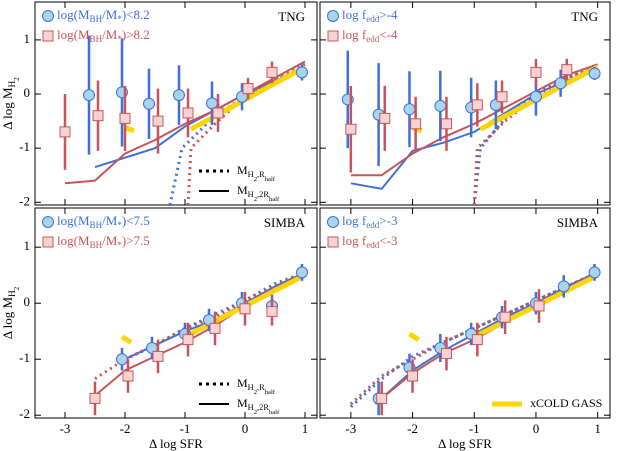 The width and height of the screenshot is (624, 451). What do you see at coordinates (263, 194) in the screenshot?
I see `text-part: ,2R` at bounding box center [263, 194].